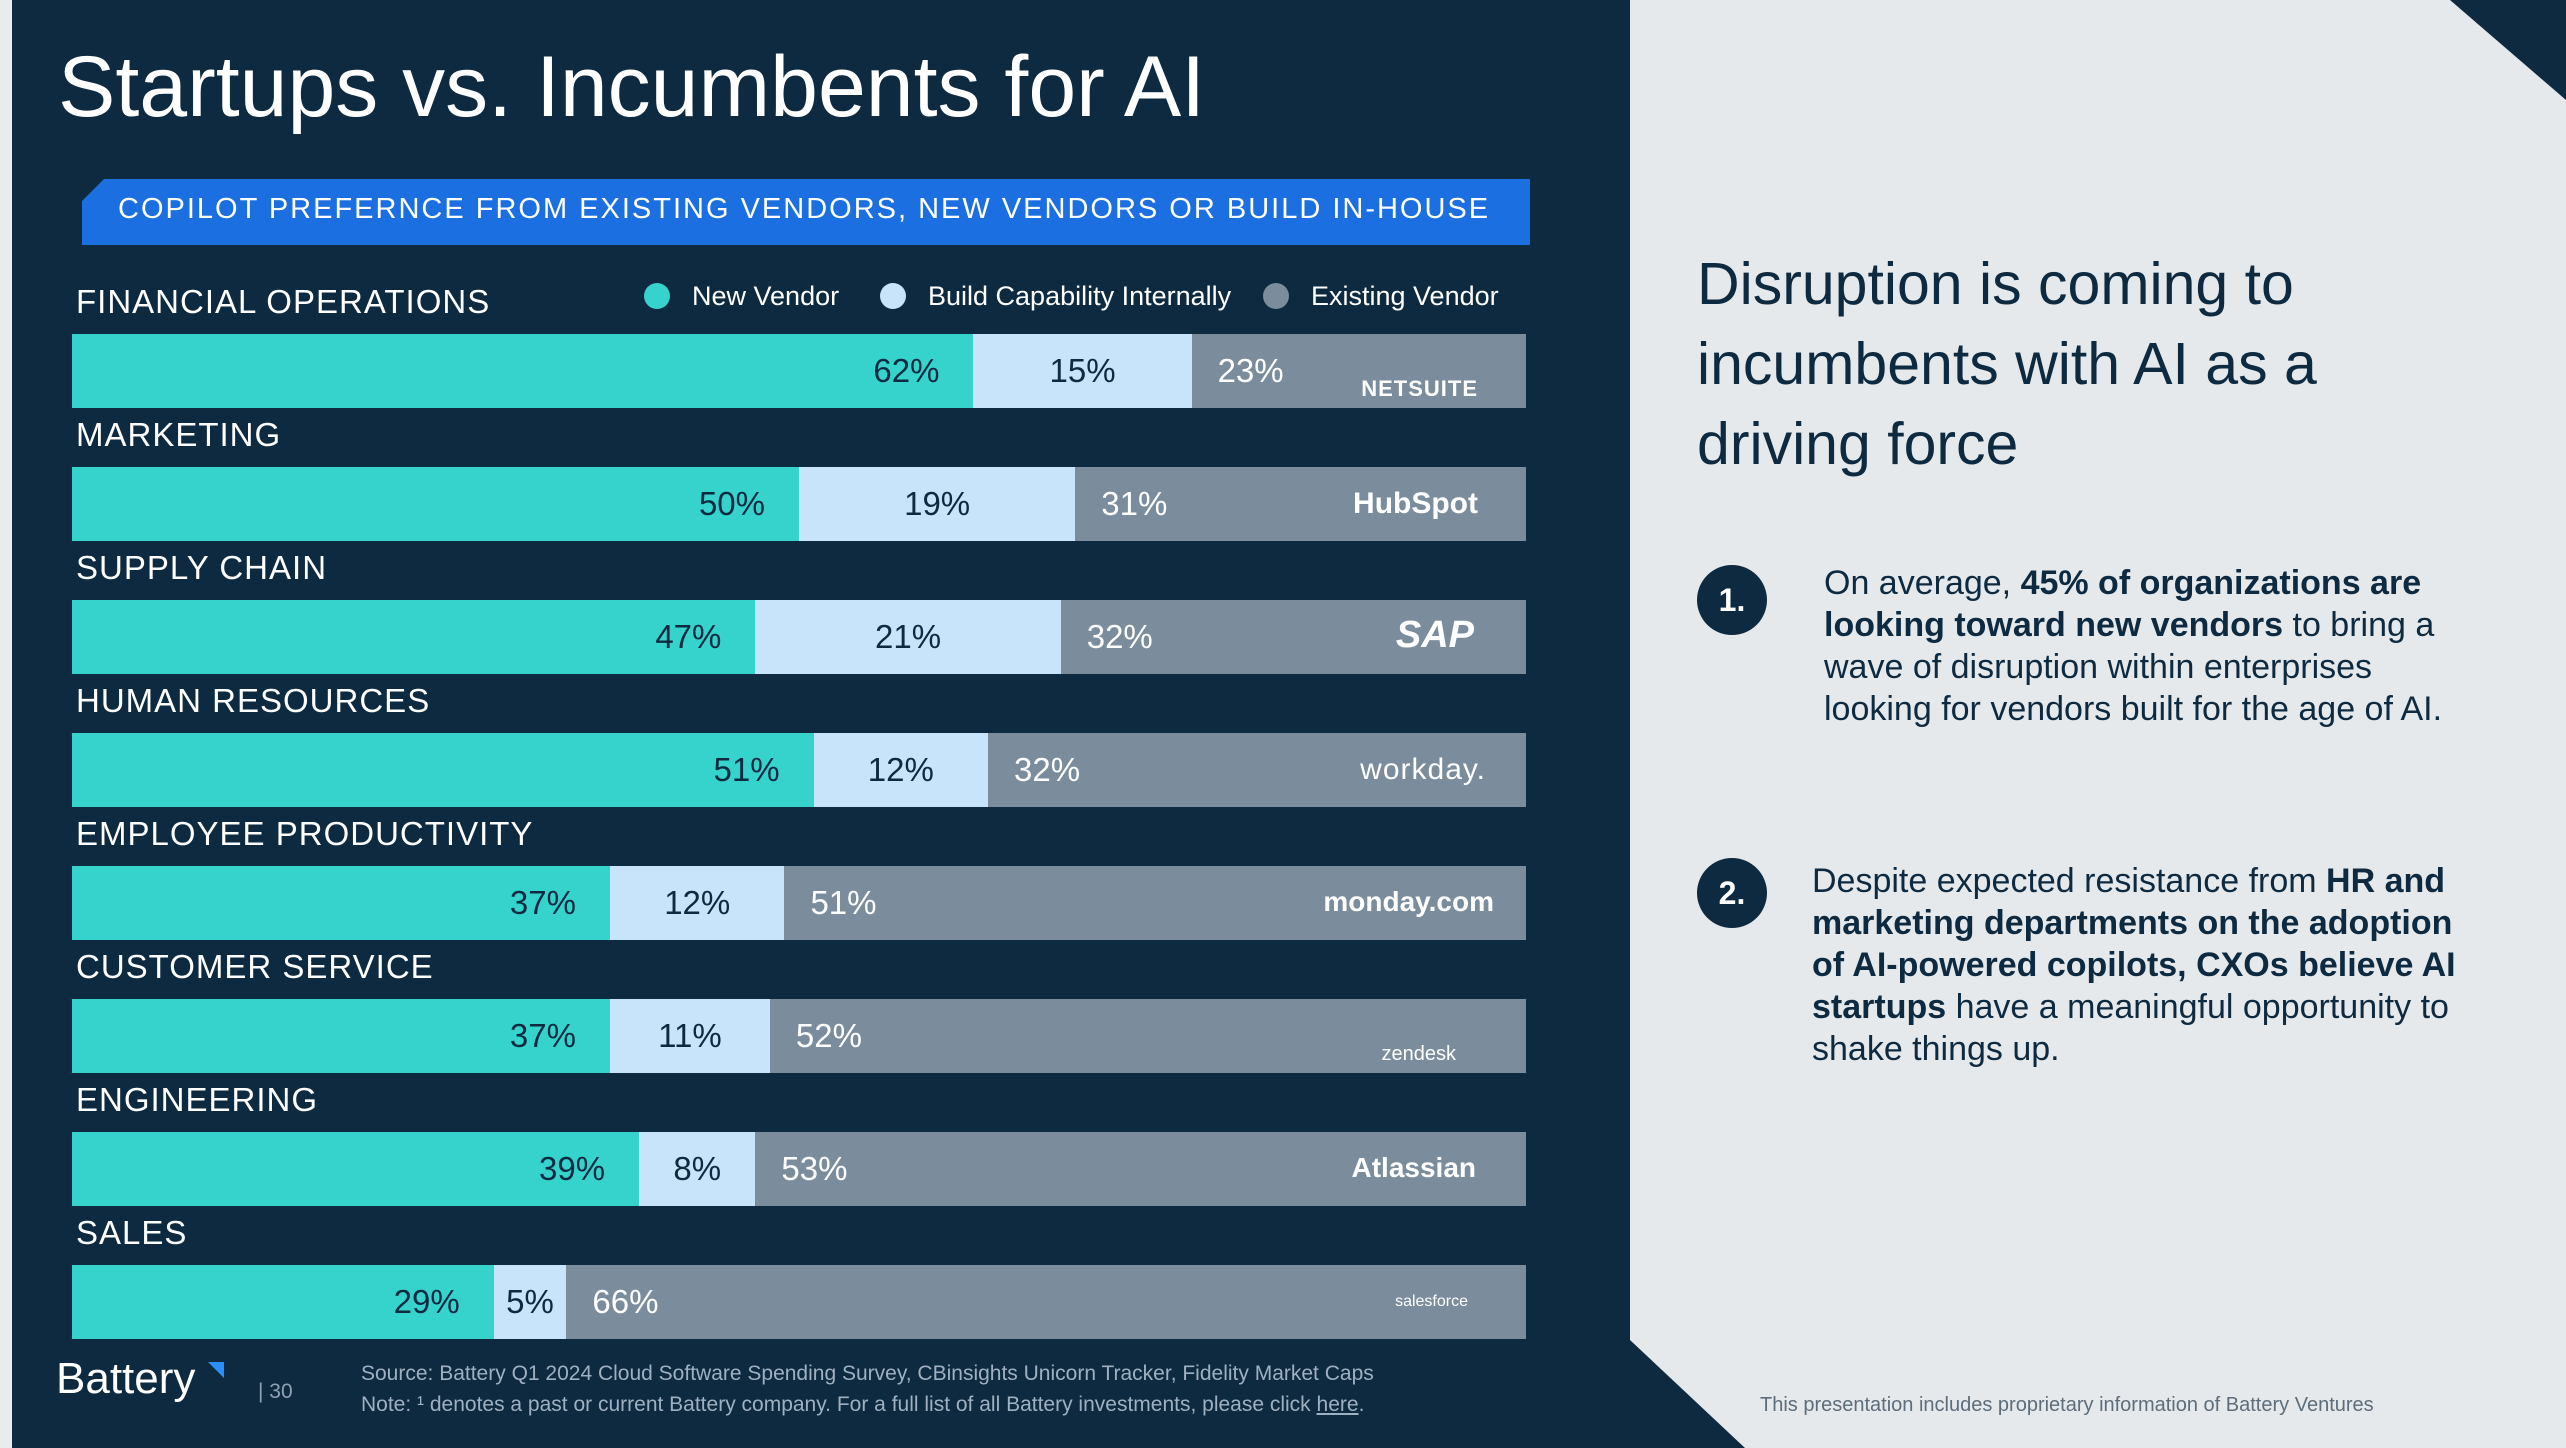 The height and width of the screenshot is (1448, 2566). Describe the element at coordinates (632, 87) in the screenshot. I see `slide-title: Startups vs. Incumbents for AI` at that location.